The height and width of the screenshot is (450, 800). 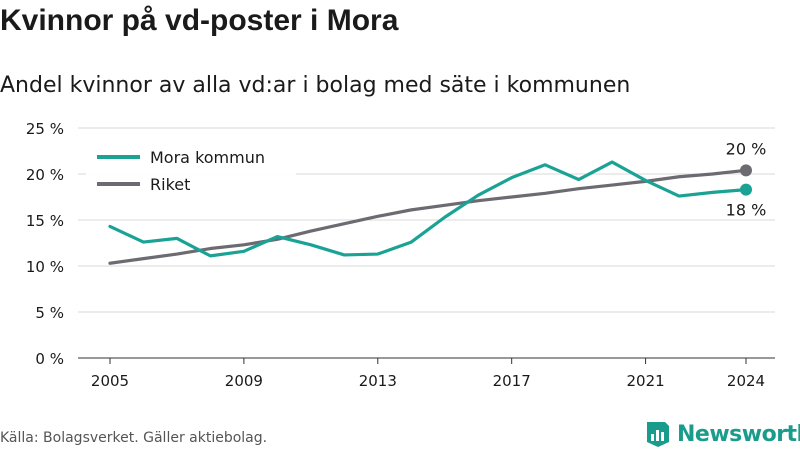 I want to click on y-tick-label: 0 %, so click(x=49, y=359).